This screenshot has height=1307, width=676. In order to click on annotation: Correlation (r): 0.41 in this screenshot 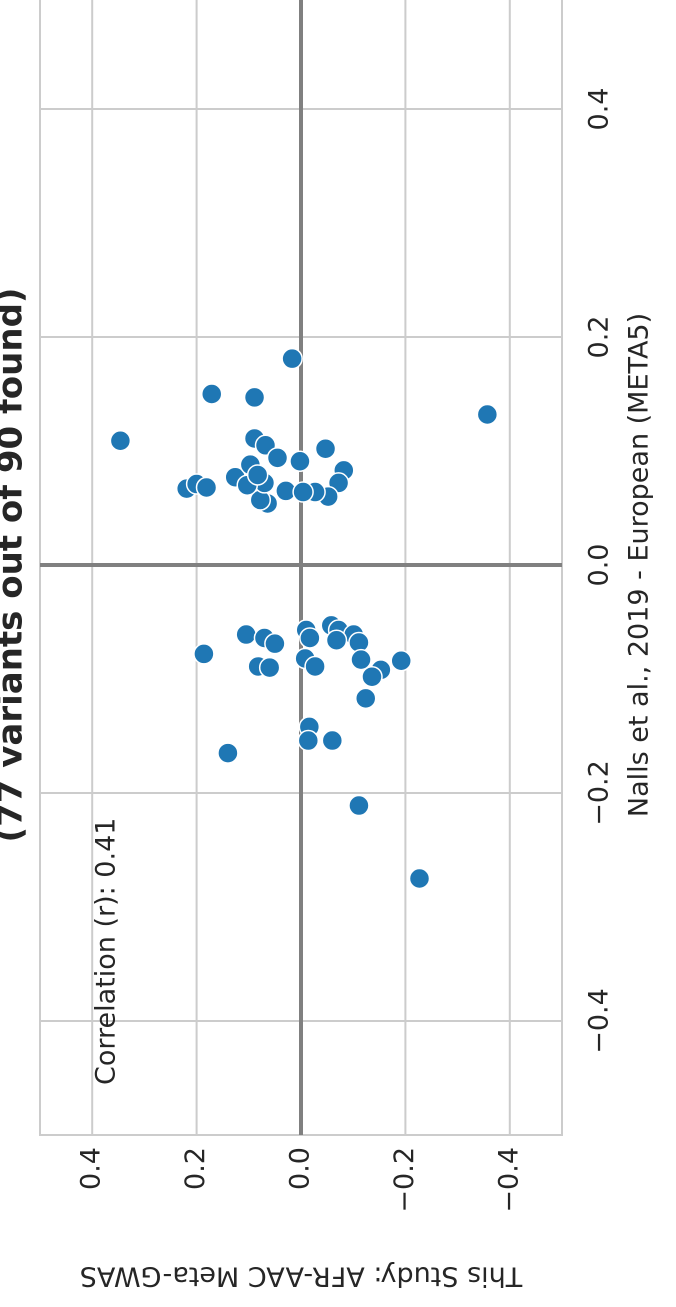, I will do `click(106, 951)`.